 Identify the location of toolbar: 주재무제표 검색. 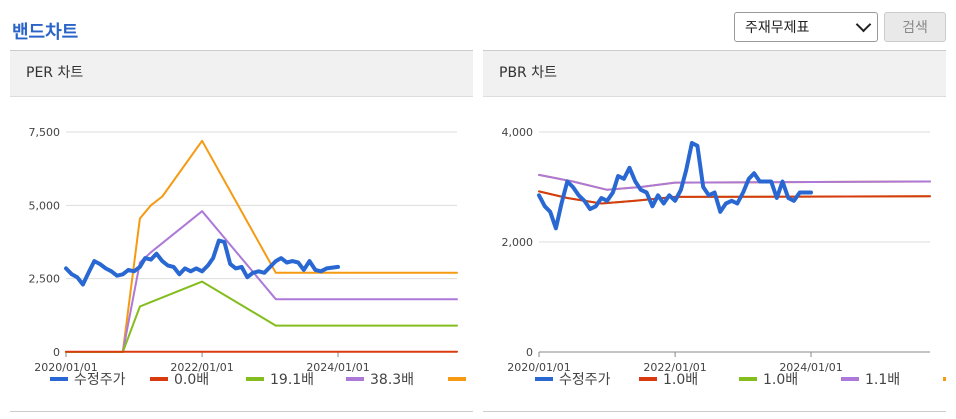
(840, 27).